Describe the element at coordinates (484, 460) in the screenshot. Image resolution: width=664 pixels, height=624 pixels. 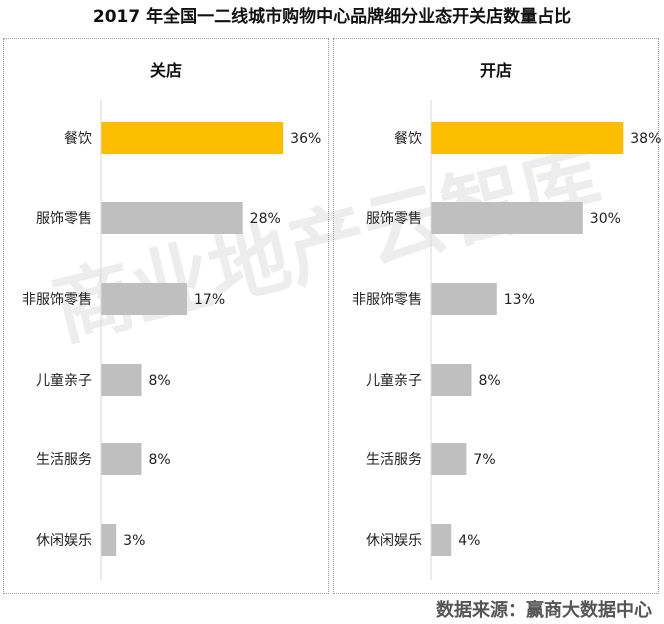
I see `value-label-open: 7%` at that location.